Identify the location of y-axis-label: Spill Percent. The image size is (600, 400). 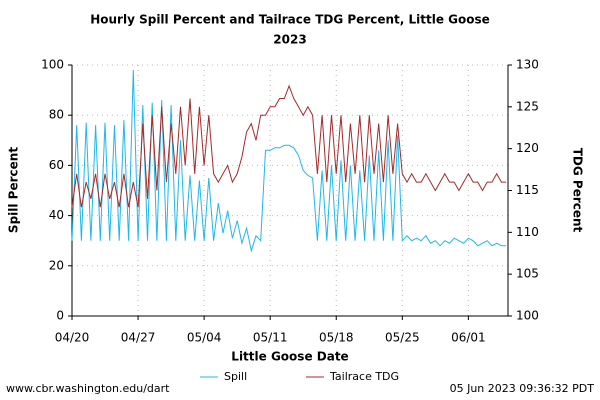
(14, 190).